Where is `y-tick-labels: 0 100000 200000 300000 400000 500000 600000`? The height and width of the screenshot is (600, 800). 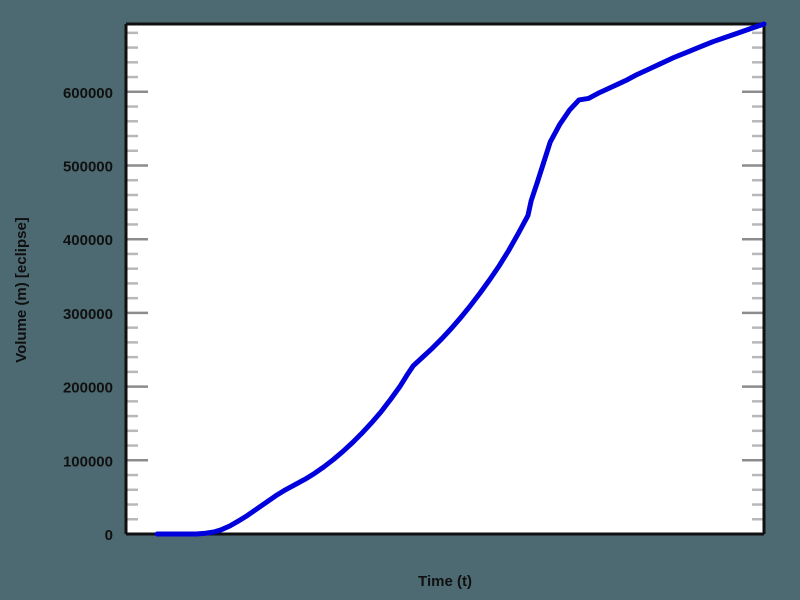 y-tick-labels: 0 100000 200000 300000 400000 500000 600000 is located at coordinates (88, 314).